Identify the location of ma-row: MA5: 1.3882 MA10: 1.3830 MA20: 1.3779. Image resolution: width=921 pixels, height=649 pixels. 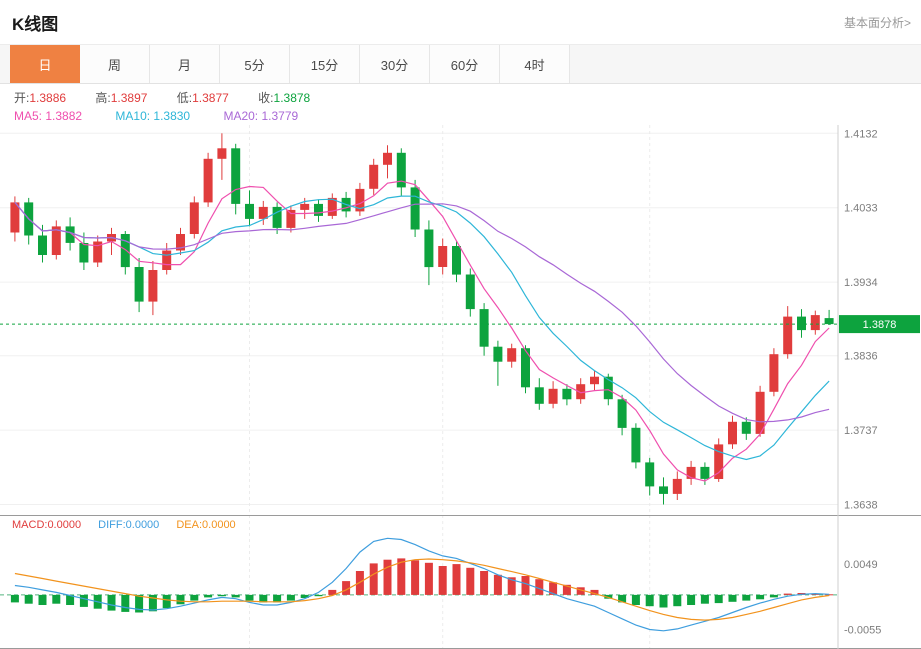
(467, 116).